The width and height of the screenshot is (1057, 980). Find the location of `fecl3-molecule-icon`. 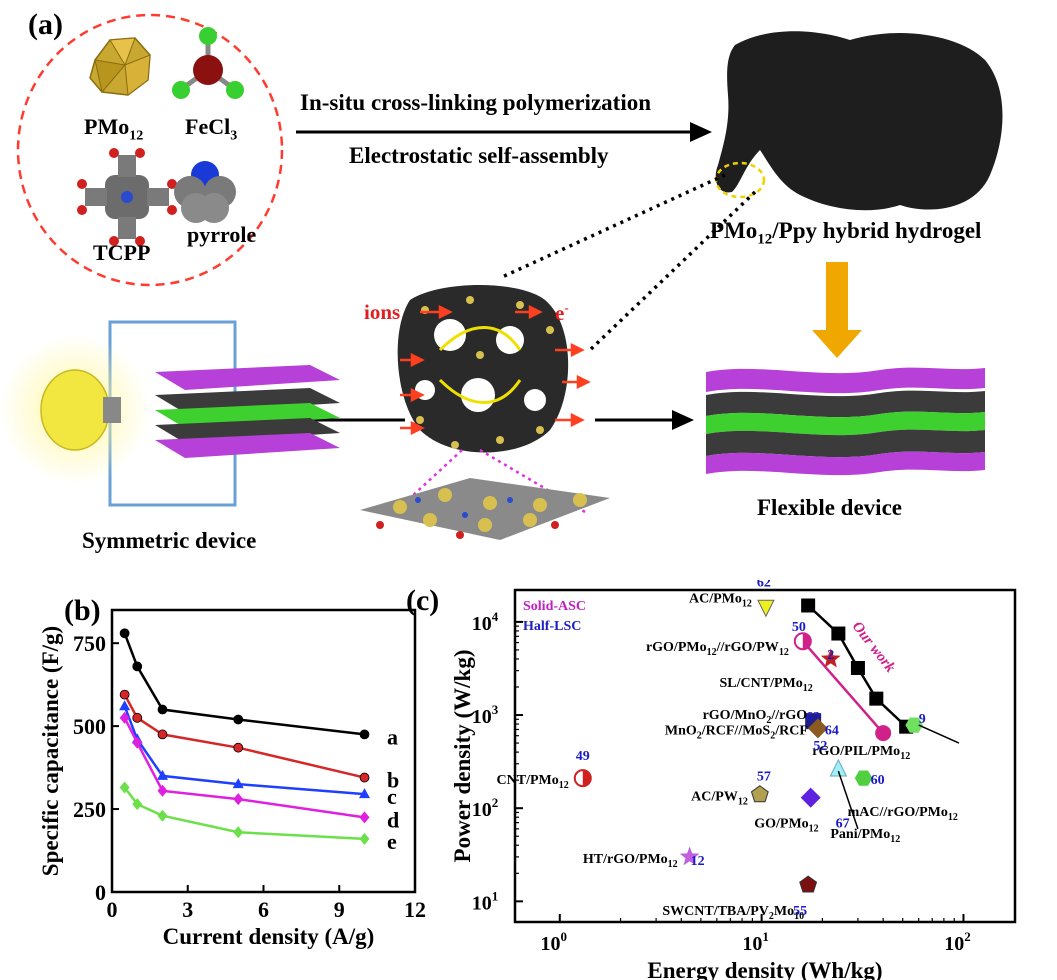

fecl3-molecule-icon is located at coordinates (208, 63).